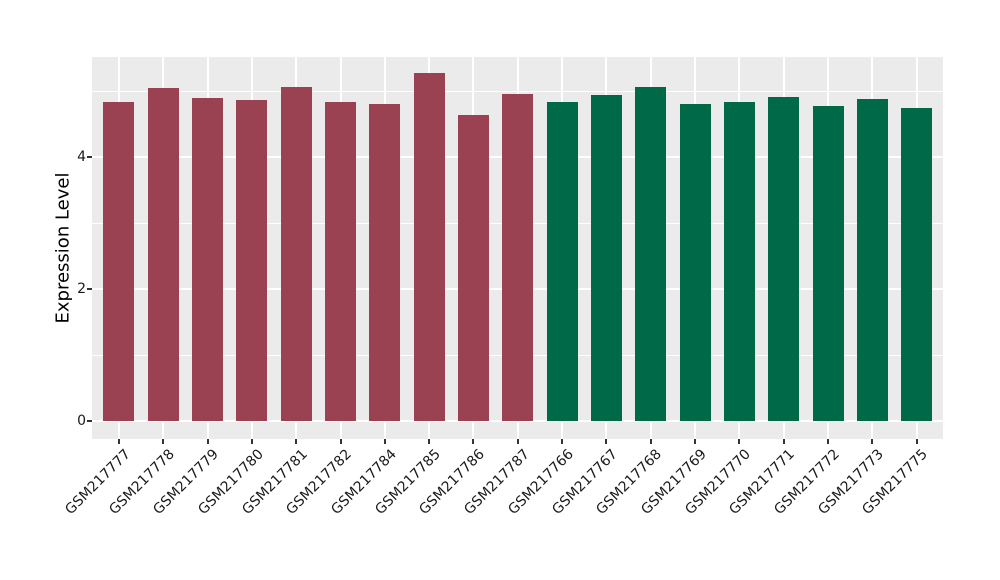  I want to click on y-tick-label: 0, so click(81, 421).